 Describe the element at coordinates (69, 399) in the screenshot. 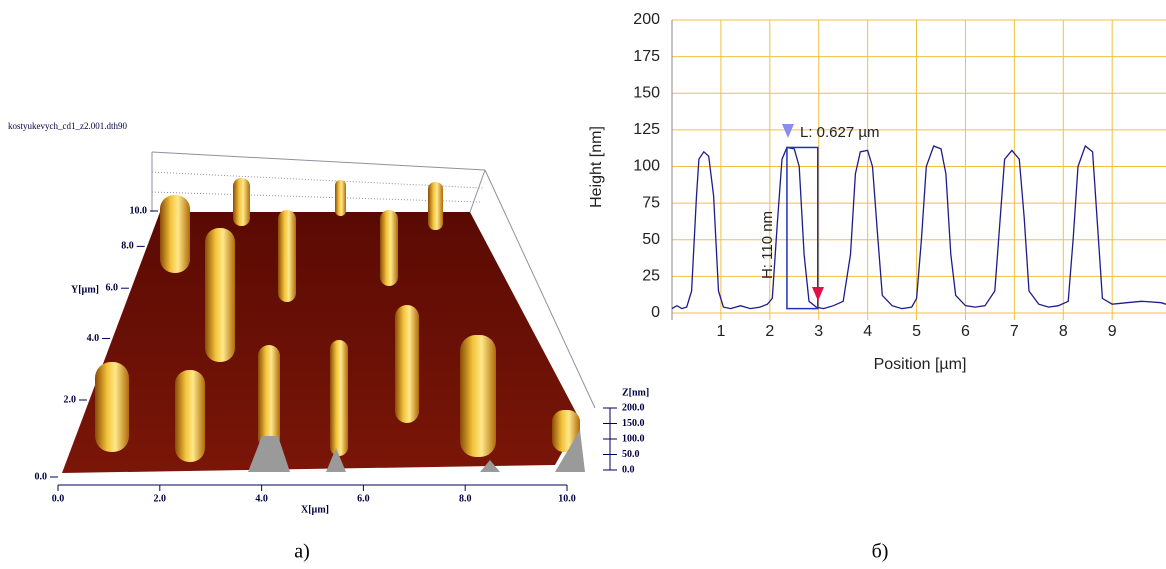

I see `y-tick-label: 2.0` at that location.